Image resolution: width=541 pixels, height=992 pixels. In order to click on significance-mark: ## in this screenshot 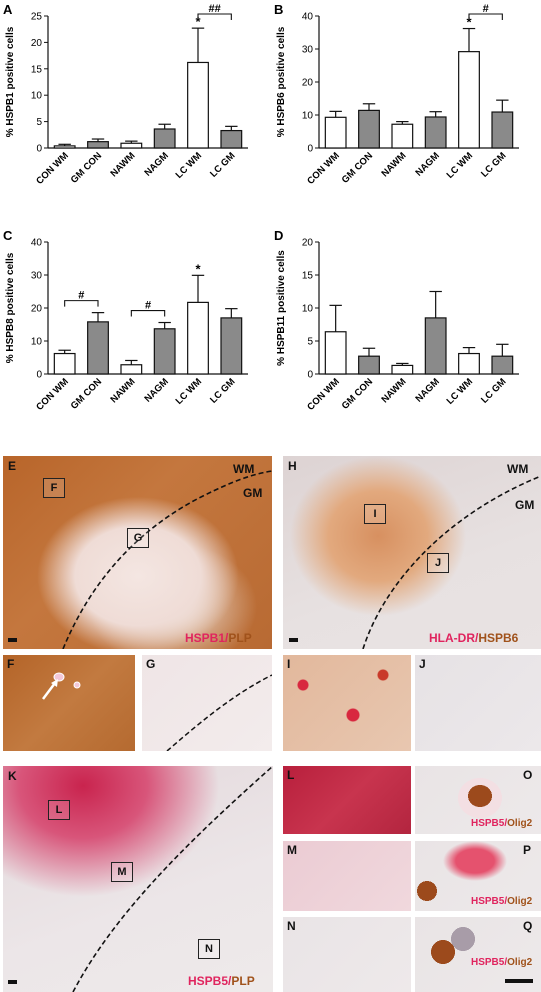, I will do `click(215, 9)`.